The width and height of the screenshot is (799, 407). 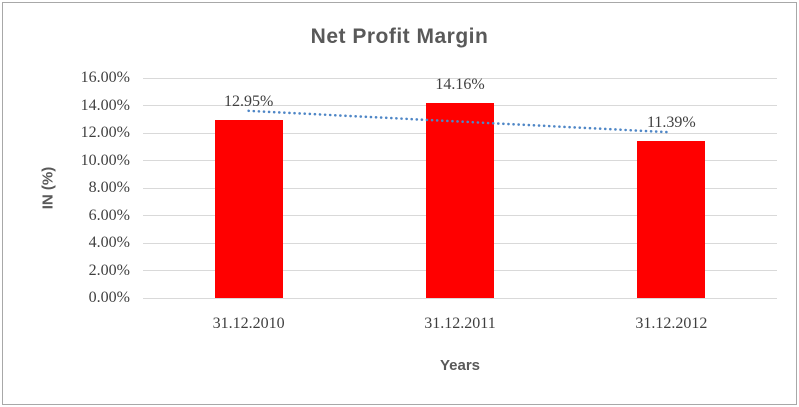 I want to click on x-tick-label: 31.12.2012, so click(x=671, y=323).